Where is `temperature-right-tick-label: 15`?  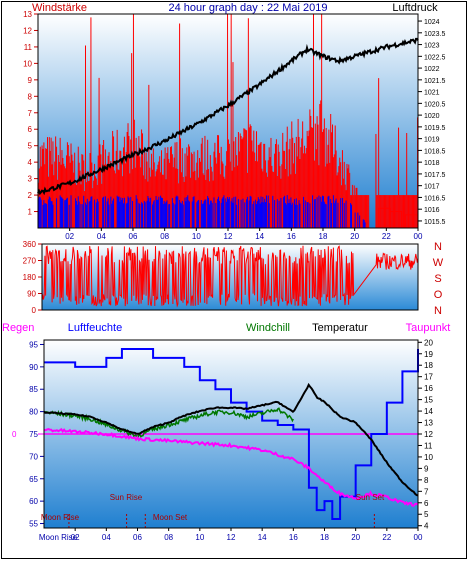
temperature-right-tick-label: 15 is located at coordinates (428, 400).